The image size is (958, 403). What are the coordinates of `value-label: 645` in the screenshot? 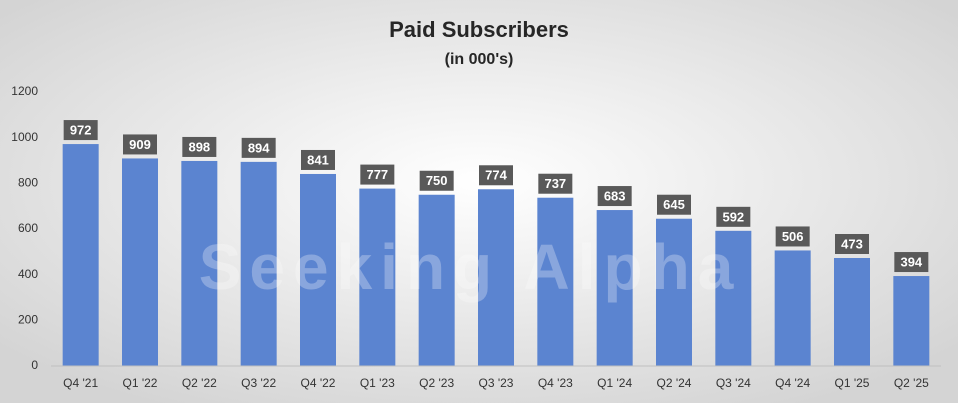 It's located at (674, 204).